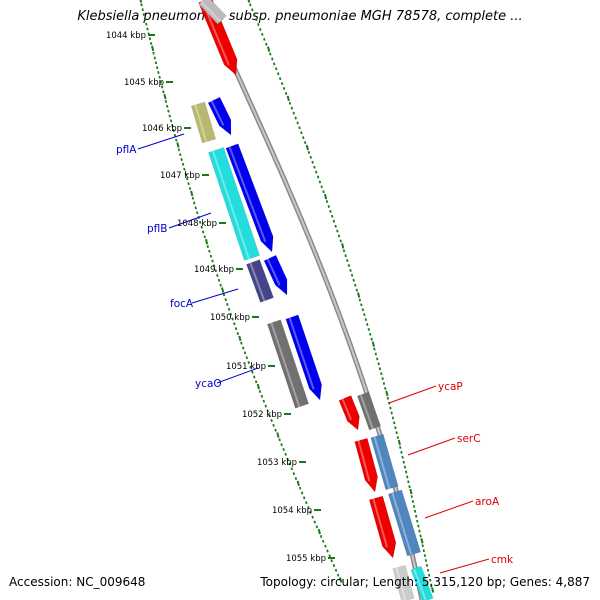 This screenshot has width=600, height=600. What do you see at coordinates (306, 559) in the screenshot?
I see `scale-label: 1055 kbp` at bounding box center [306, 559].